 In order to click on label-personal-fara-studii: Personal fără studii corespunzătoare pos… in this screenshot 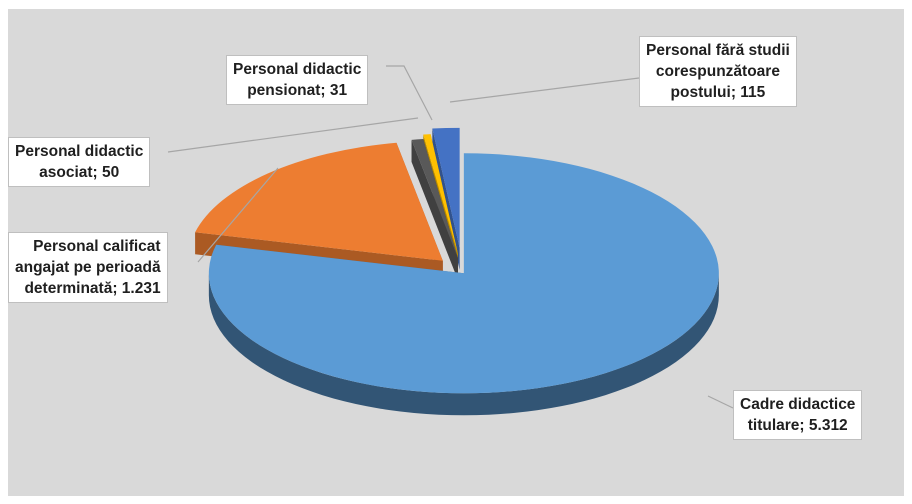, I will do `click(718, 71)`.